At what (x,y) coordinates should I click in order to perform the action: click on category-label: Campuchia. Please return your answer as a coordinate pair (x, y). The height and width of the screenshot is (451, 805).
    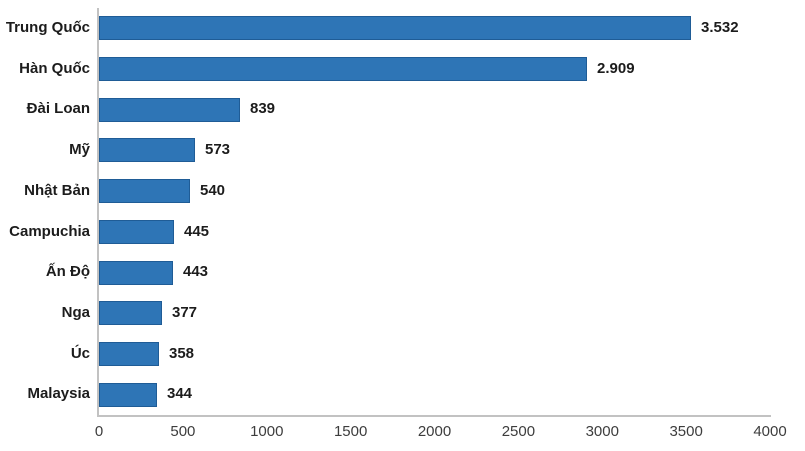
    Looking at the image, I should click on (49, 231).